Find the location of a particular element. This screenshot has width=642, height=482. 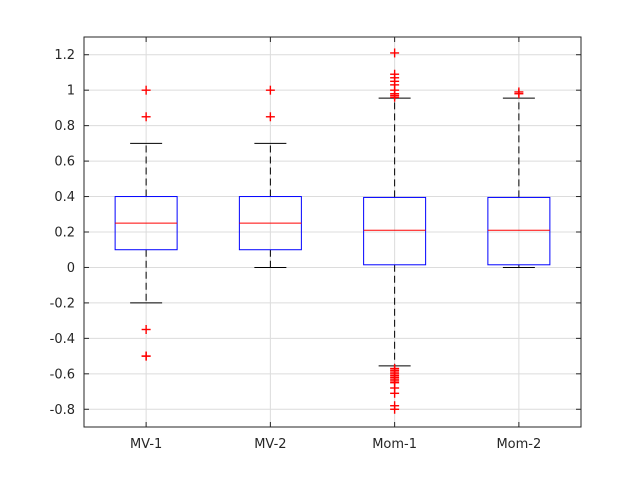

y-tick-label: 0.4 is located at coordinates (64, 197).